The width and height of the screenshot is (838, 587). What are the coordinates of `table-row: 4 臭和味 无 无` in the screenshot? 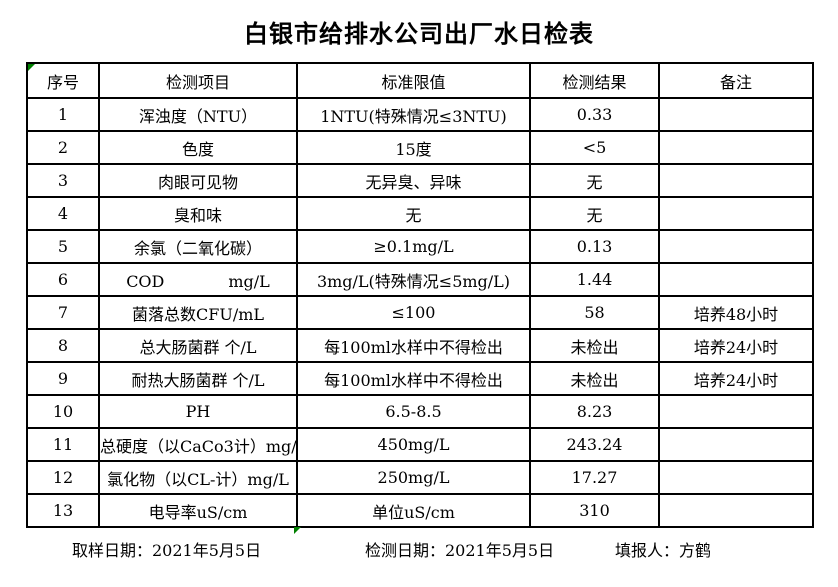 It's located at (420, 213).